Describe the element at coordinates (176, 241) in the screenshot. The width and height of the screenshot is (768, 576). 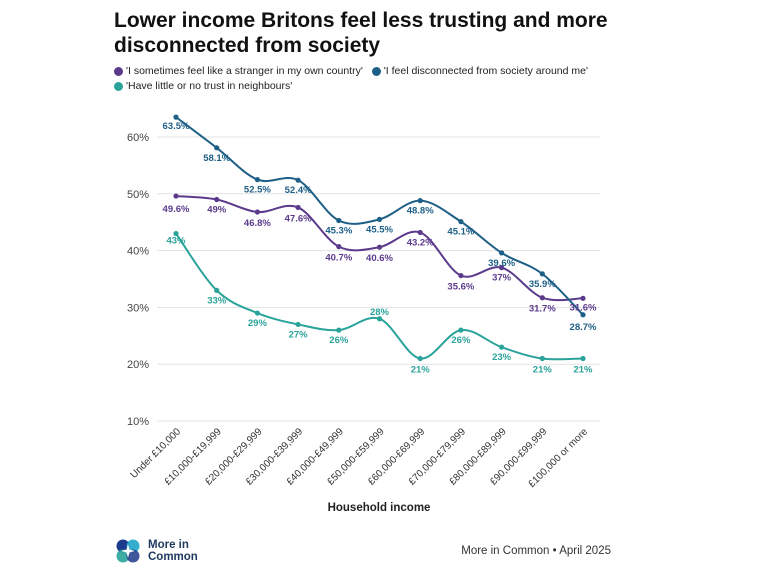
I see `data-label-neighbours: 43%` at that location.